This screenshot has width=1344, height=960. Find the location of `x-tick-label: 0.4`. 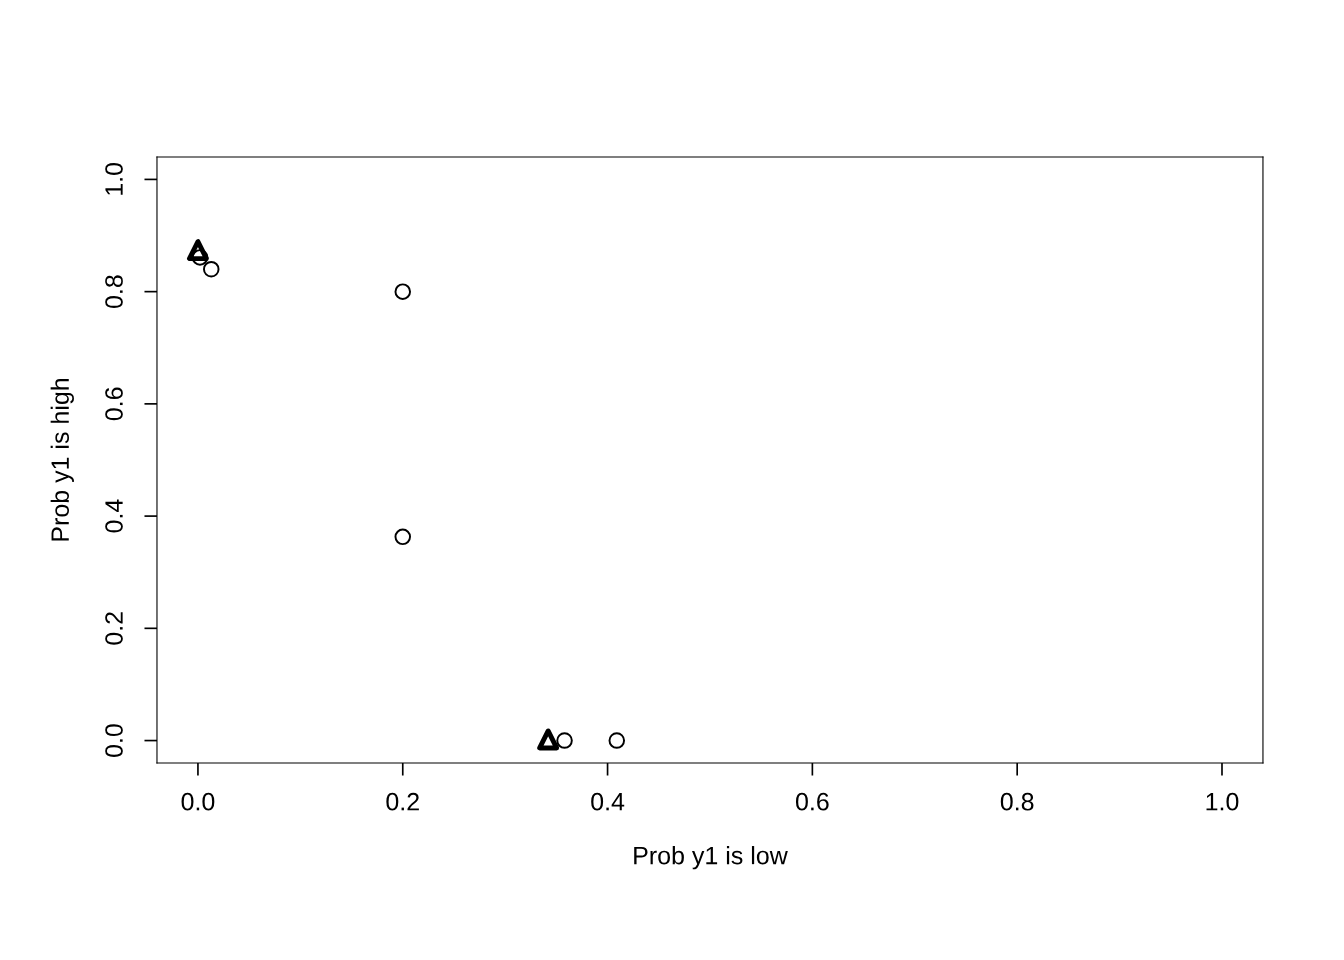

x-tick-label: 0.4 is located at coordinates (608, 801).